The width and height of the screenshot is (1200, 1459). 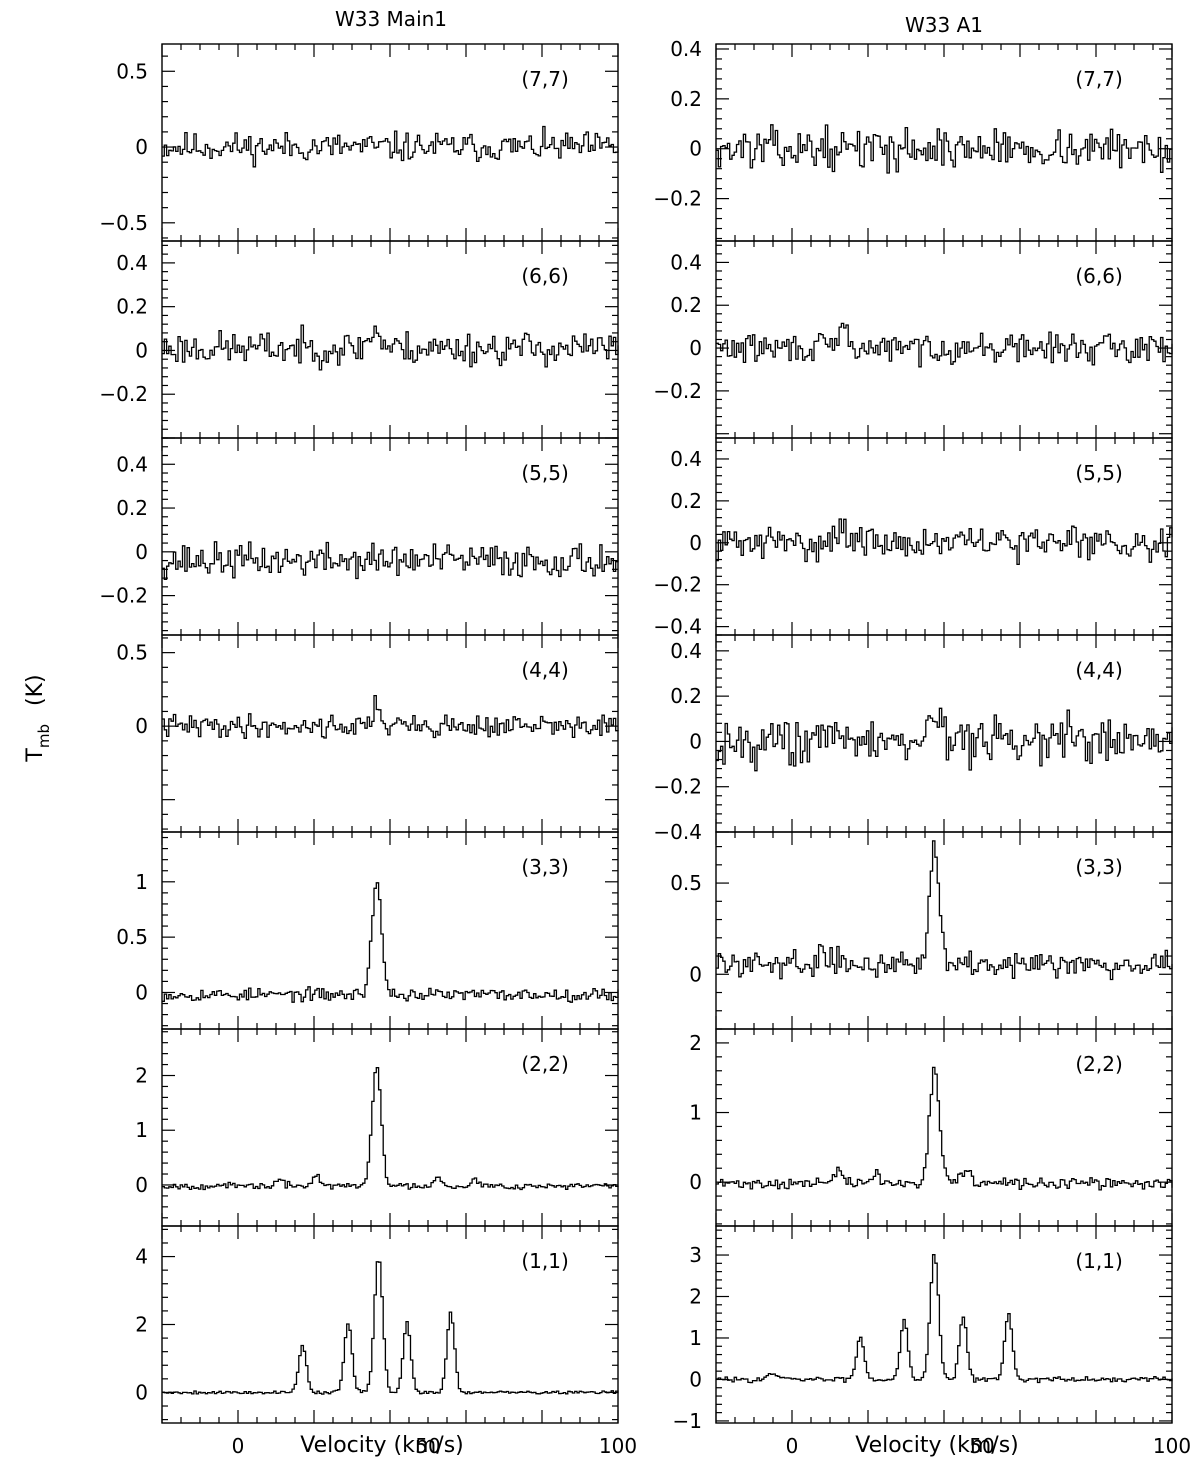 I want to click on spectrum-panel: −1 0 1 2 3 (1,1) 0 50 100, so click(x=932, y=1341).